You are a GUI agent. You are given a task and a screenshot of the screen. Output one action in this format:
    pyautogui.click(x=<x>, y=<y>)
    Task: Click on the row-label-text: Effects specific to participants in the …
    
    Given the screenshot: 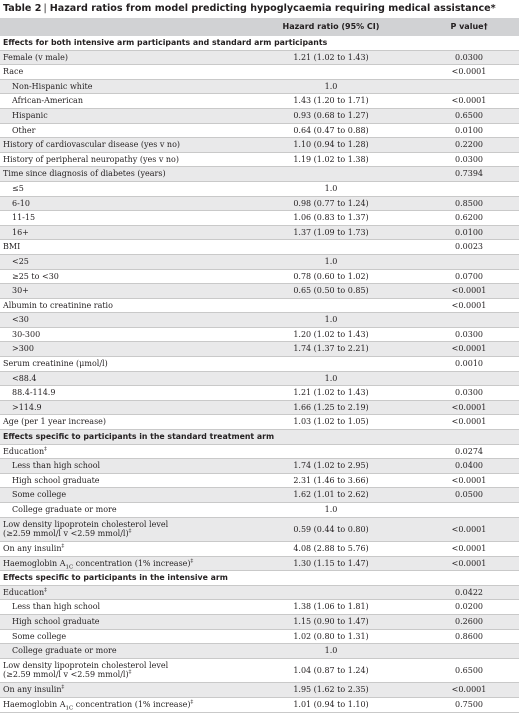 What is the action you would take?
    pyautogui.click(x=139, y=437)
    